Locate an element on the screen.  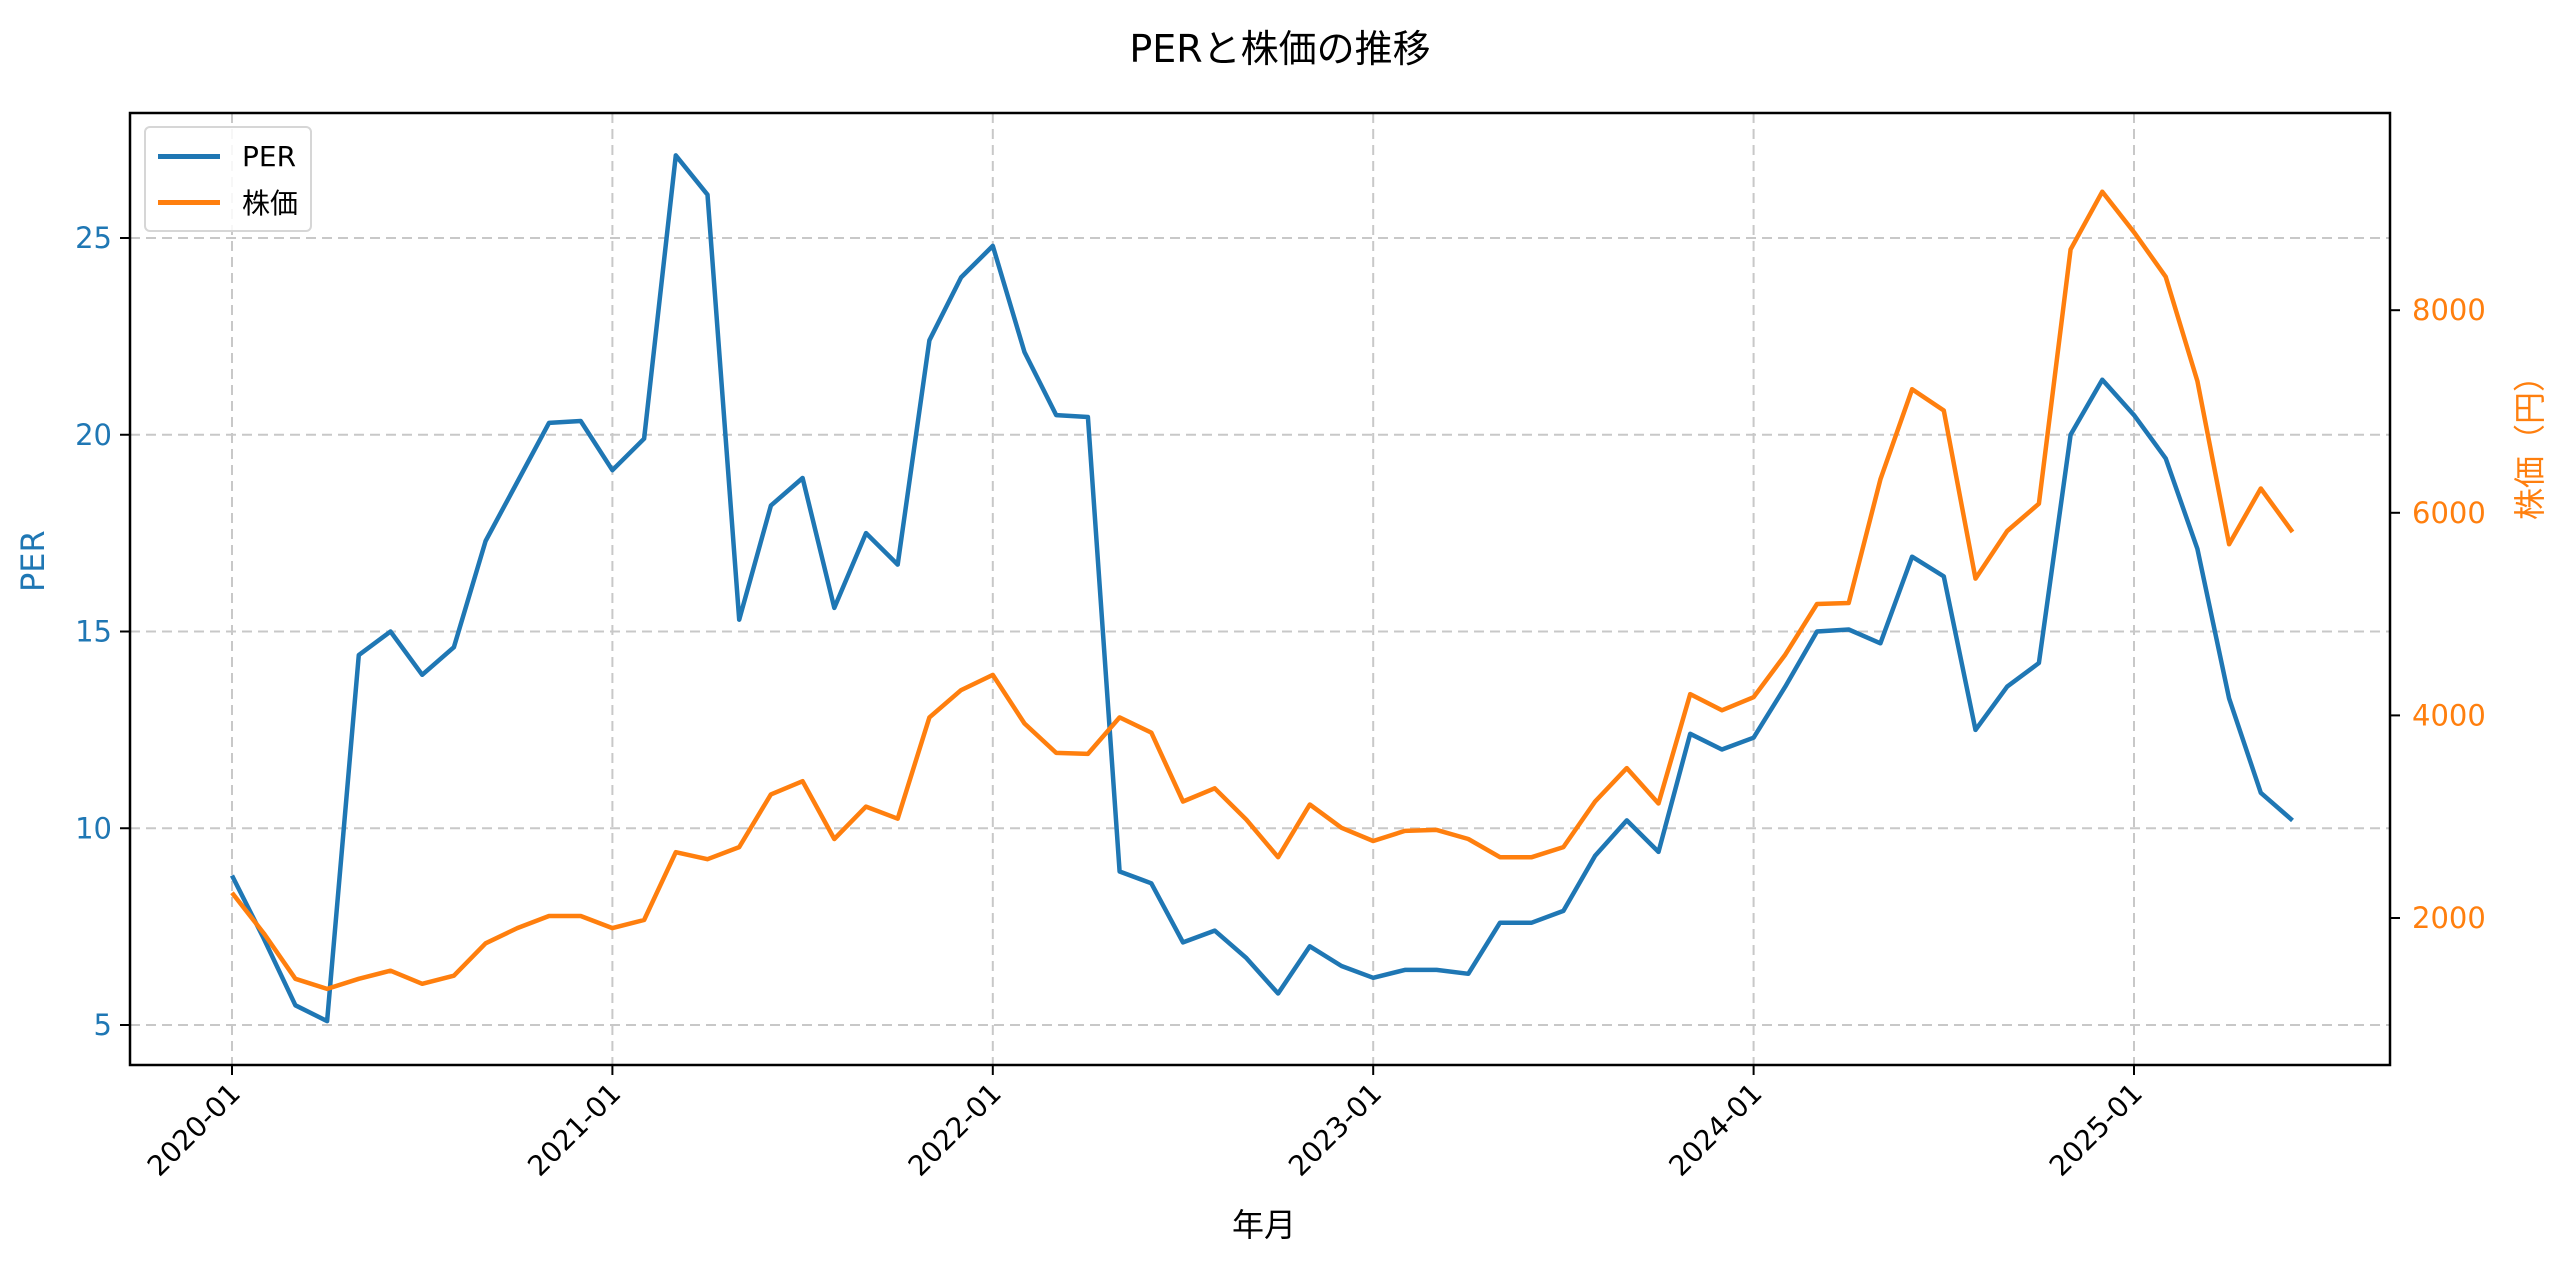
y-left-tick-label: 5 is located at coordinates (103, 1025).